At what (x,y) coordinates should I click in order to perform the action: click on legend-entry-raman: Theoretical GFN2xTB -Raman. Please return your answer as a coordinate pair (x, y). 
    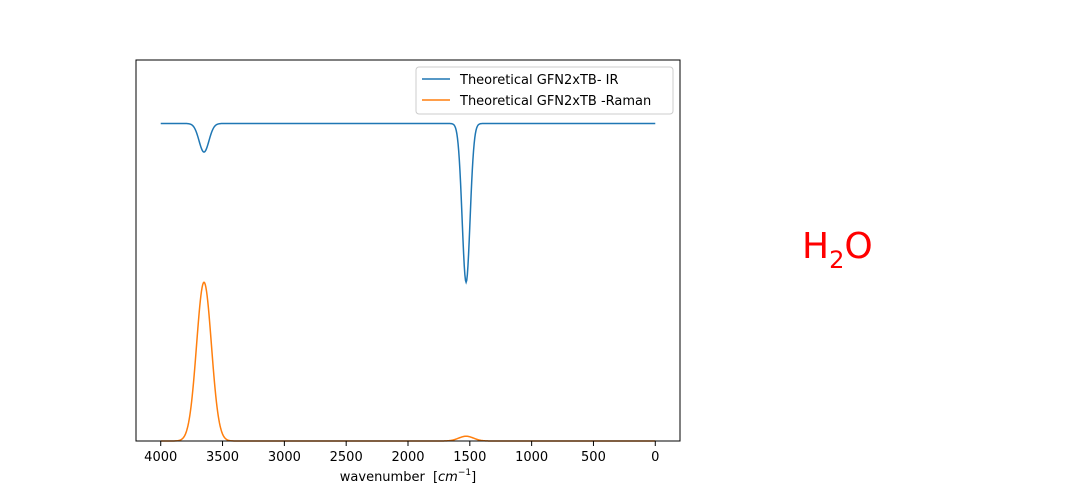
    Looking at the image, I should click on (555, 101).